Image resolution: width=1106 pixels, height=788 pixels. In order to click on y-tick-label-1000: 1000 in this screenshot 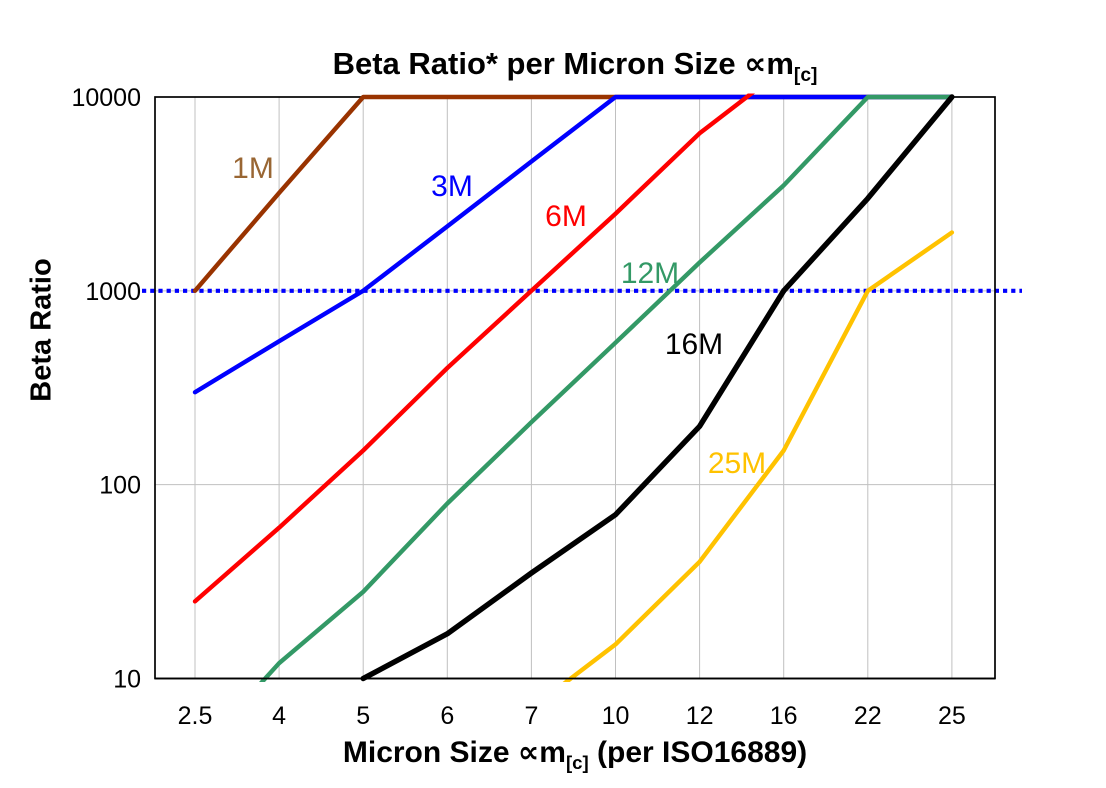, I will do `click(113, 292)`.